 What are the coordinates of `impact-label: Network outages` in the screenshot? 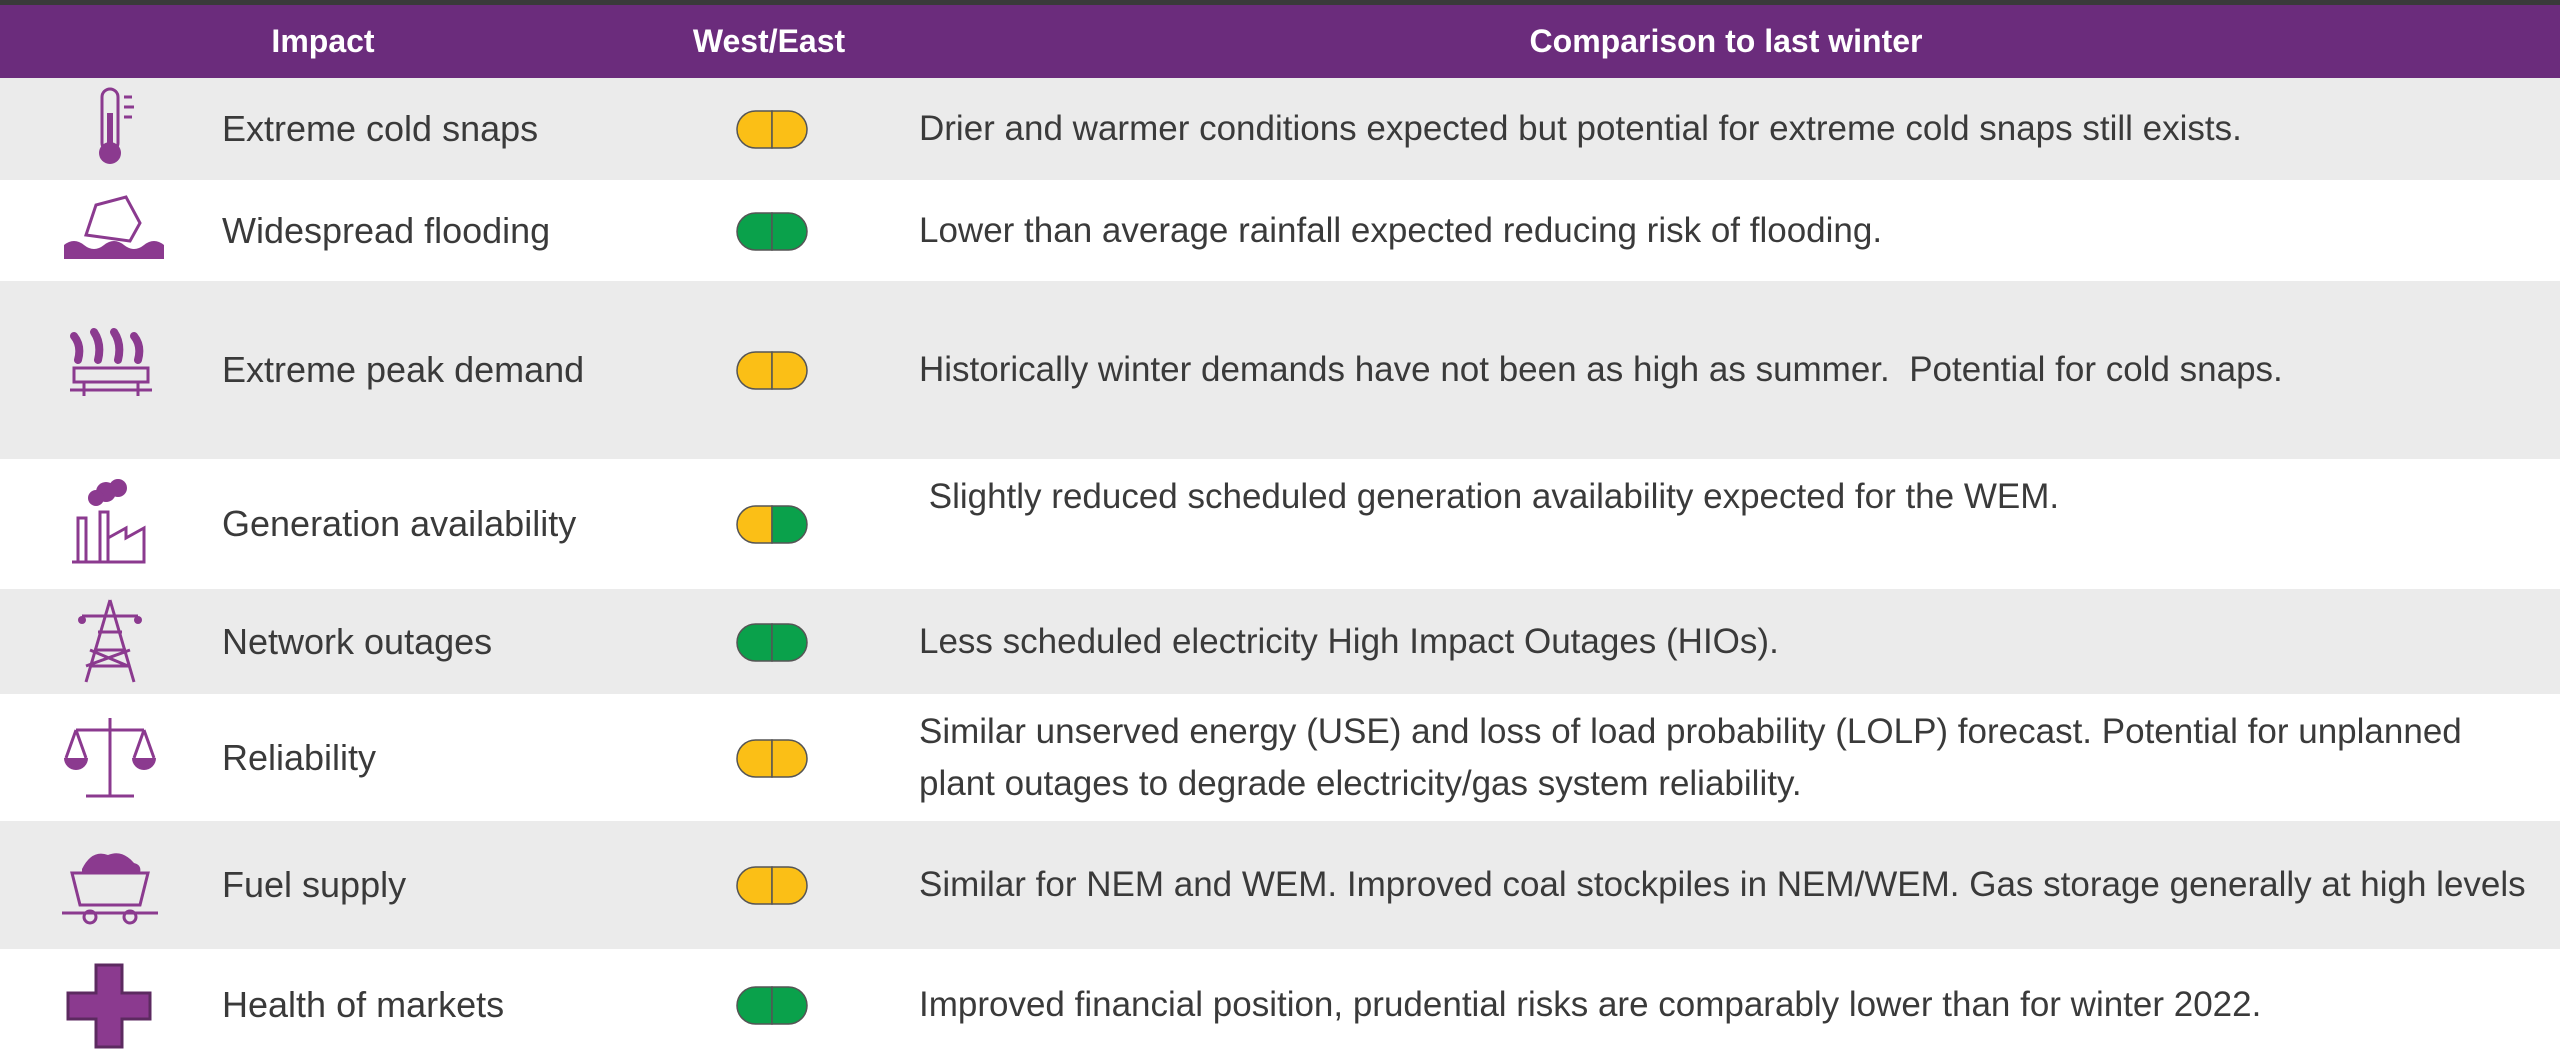 It's located at (357, 641).